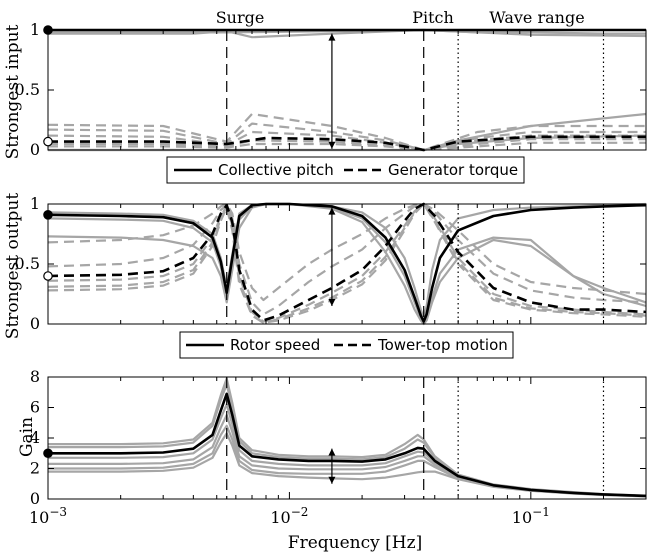 Image resolution: width=647 pixels, height=555 pixels. I want to click on input-legend: Collective pitch Generator torque, so click(345, 170).